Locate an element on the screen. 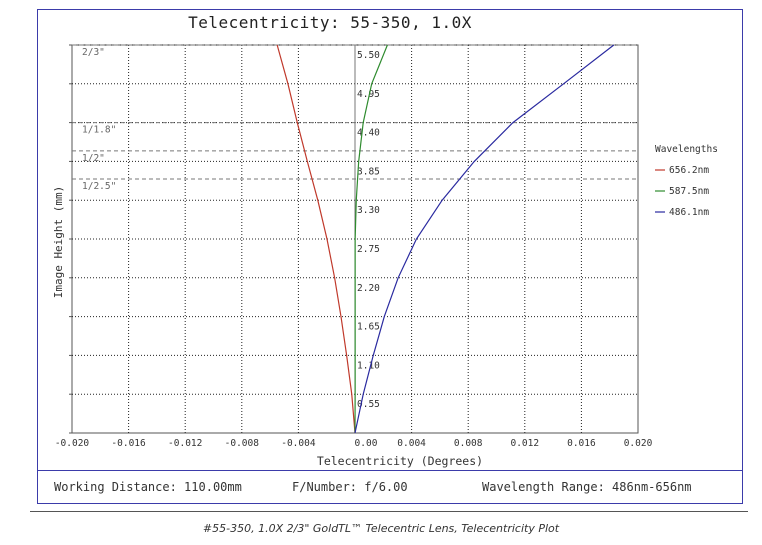  sensor-marker-label: 1/1.8" is located at coordinates (99, 130).